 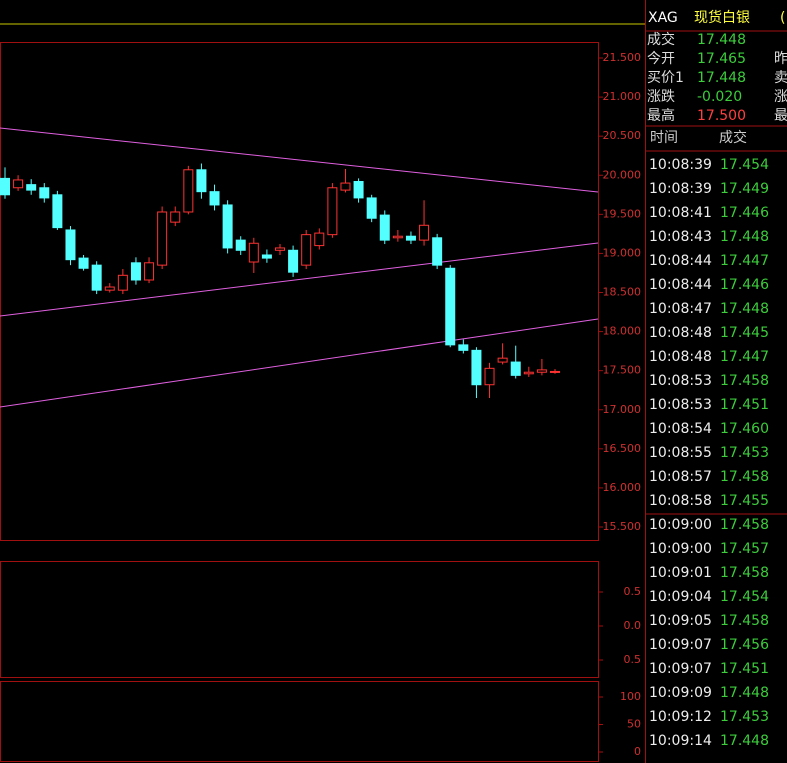 I want to click on y-tick-label: 18.500, so click(x=622, y=292).